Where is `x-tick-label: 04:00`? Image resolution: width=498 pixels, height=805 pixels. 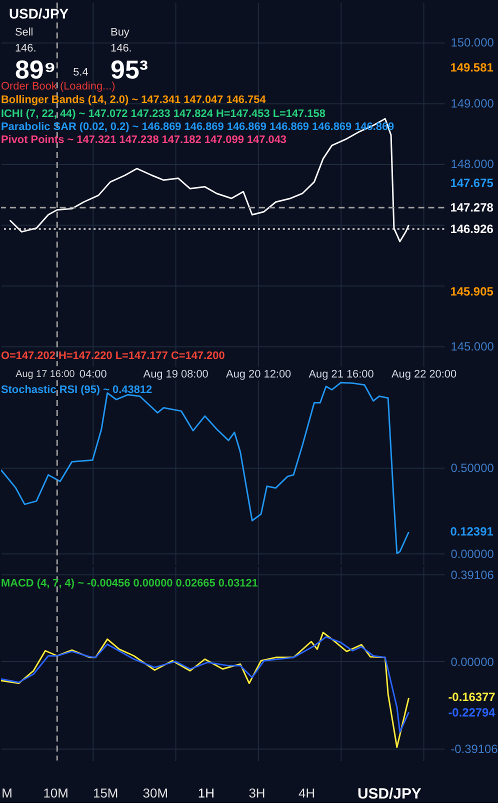 x-tick-label: 04:00 is located at coordinates (93, 374).